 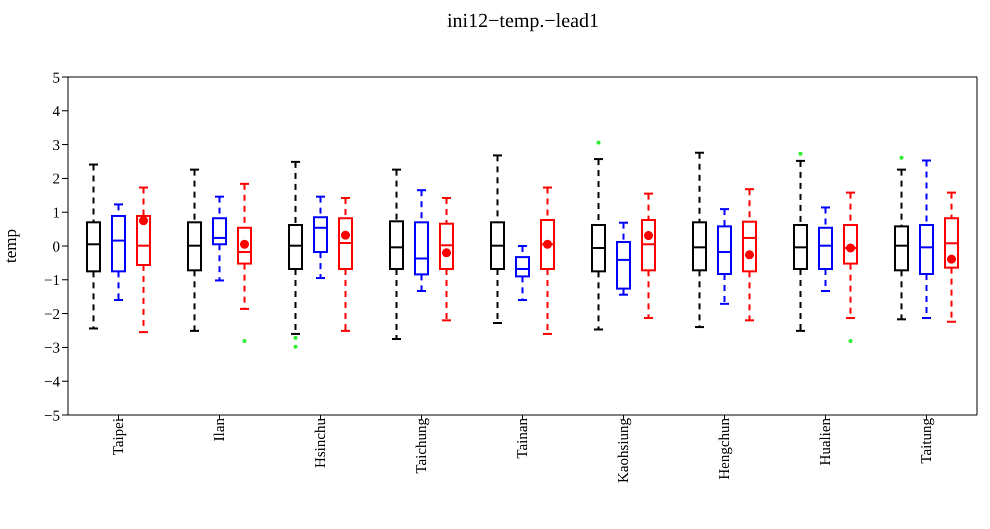 I want to click on y-tick-label: 2, so click(x=56, y=180).